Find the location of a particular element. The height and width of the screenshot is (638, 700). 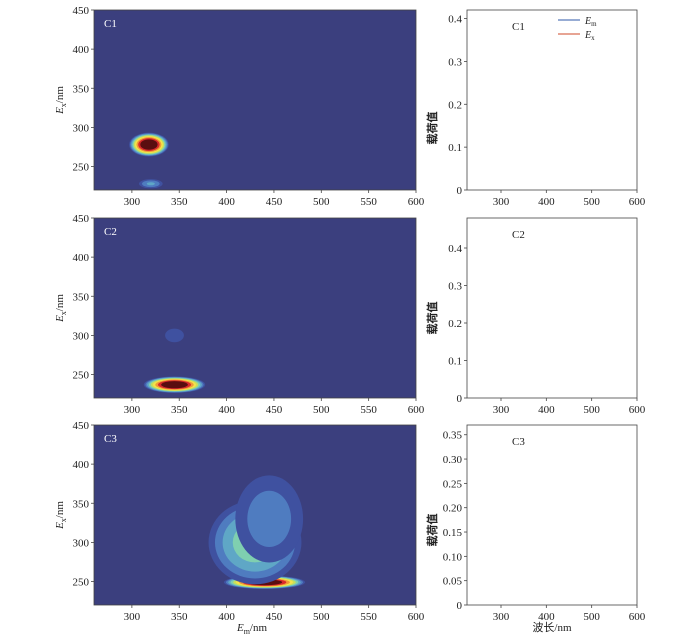

heatmap-plot-c2 is located at coordinates (255, 308).